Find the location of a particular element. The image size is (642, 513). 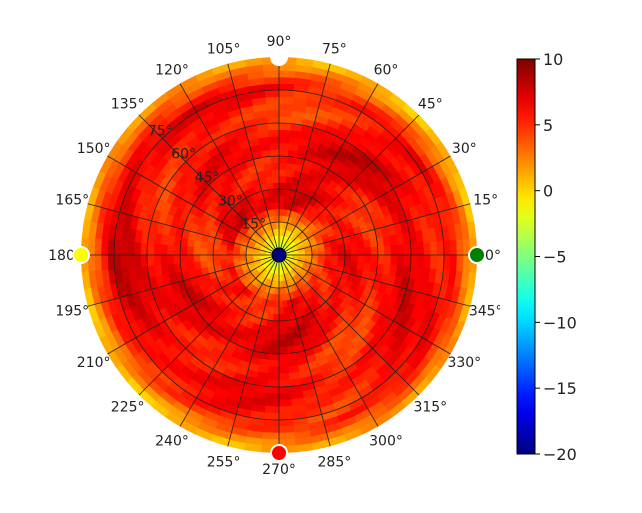

radial-tick-label: 45° is located at coordinates (207, 178).